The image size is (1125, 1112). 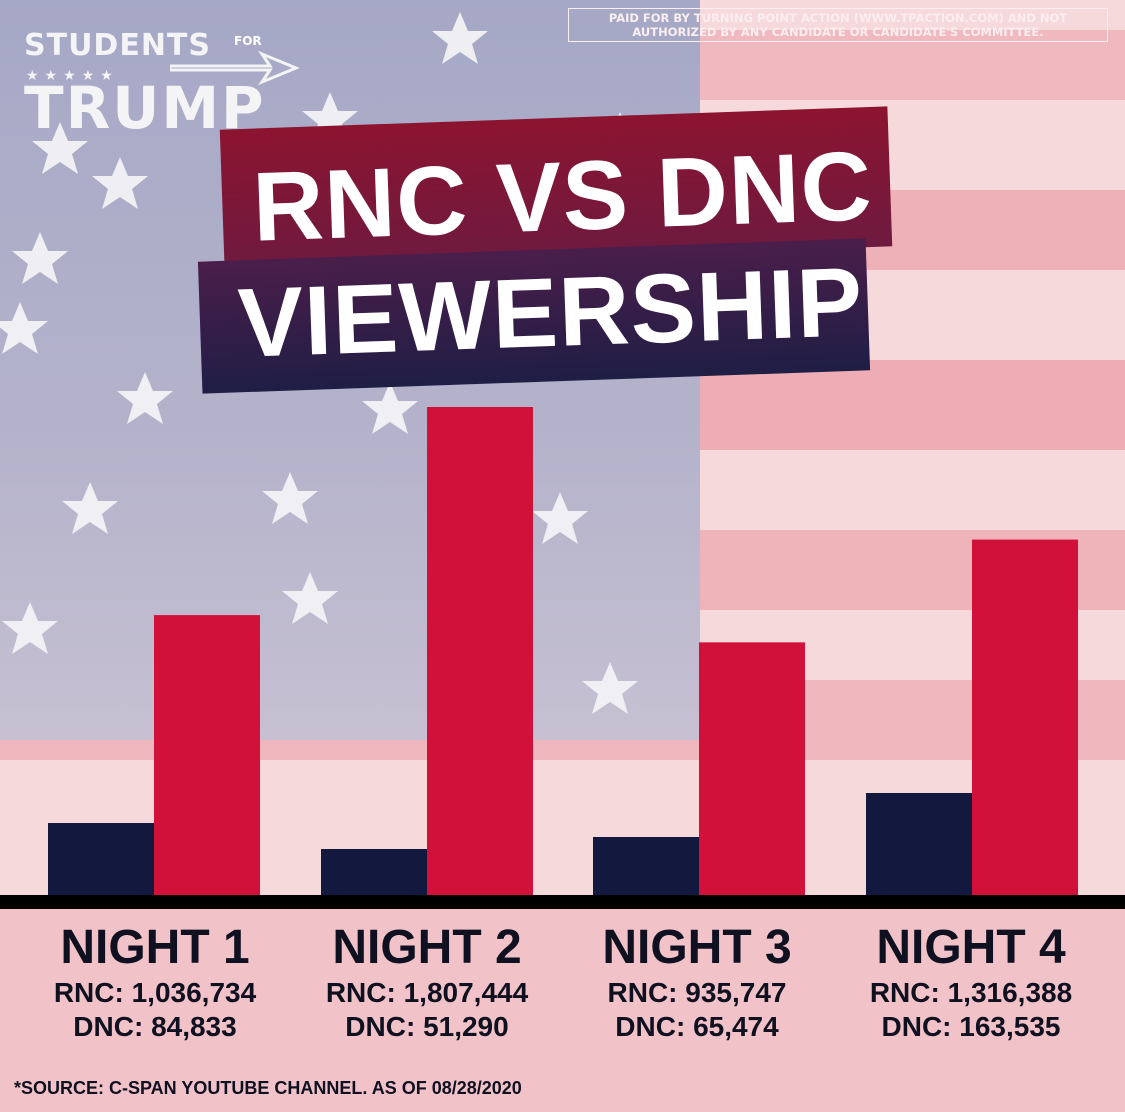 I want to click on students-for-trump-logo: STUDENTS FOR ★★★★★ TRUMP, so click(x=160, y=80).